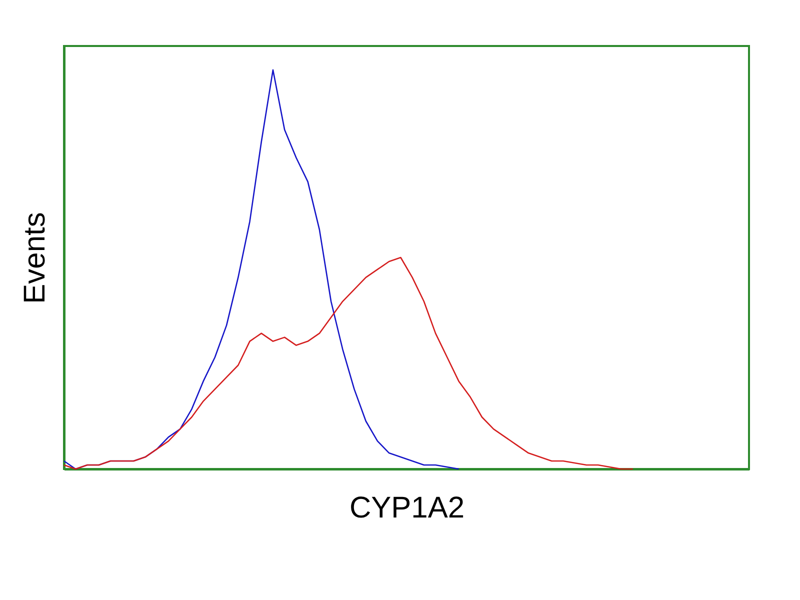  Describe the element at coordinates (407, 508) in the screenshot. I see `x-axis-title: CYP1A2` at that location.